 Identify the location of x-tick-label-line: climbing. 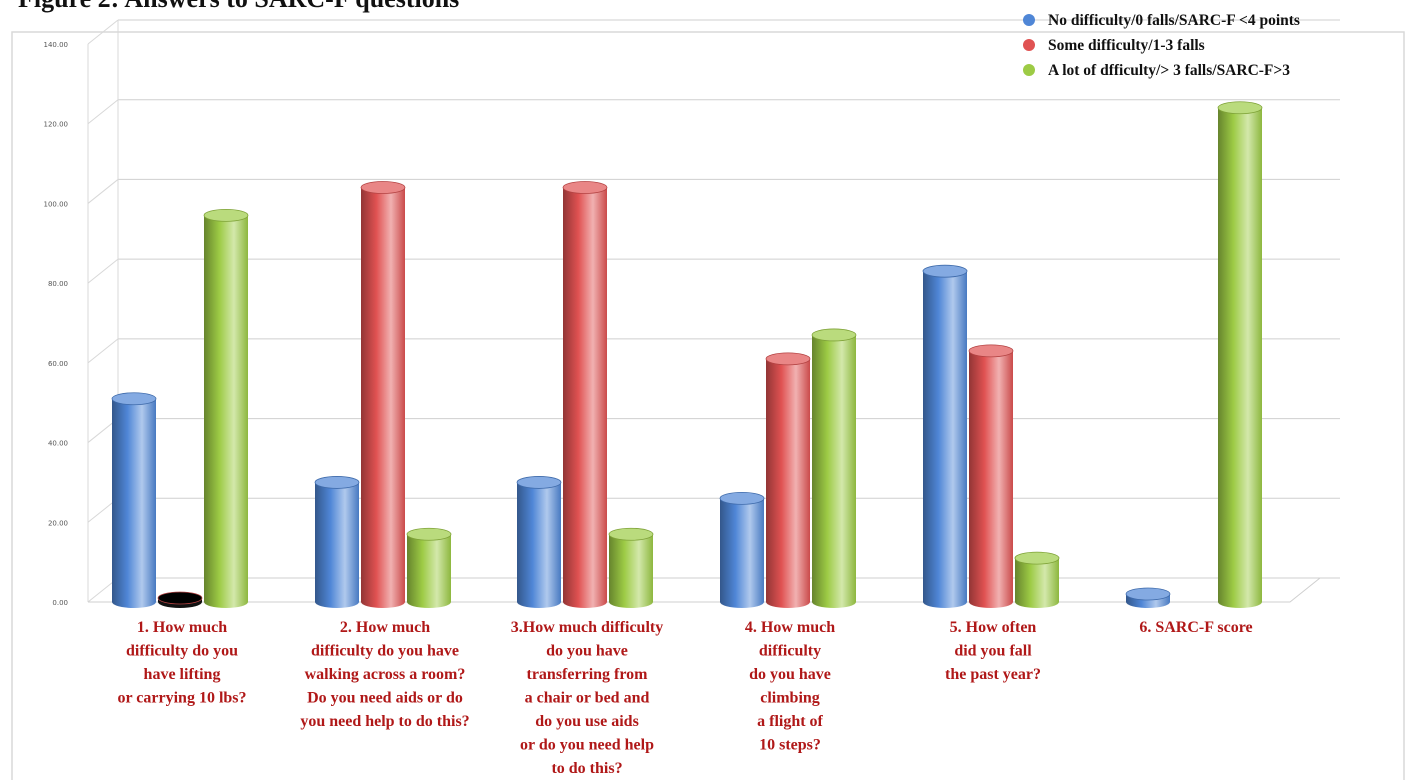
(790, 698).